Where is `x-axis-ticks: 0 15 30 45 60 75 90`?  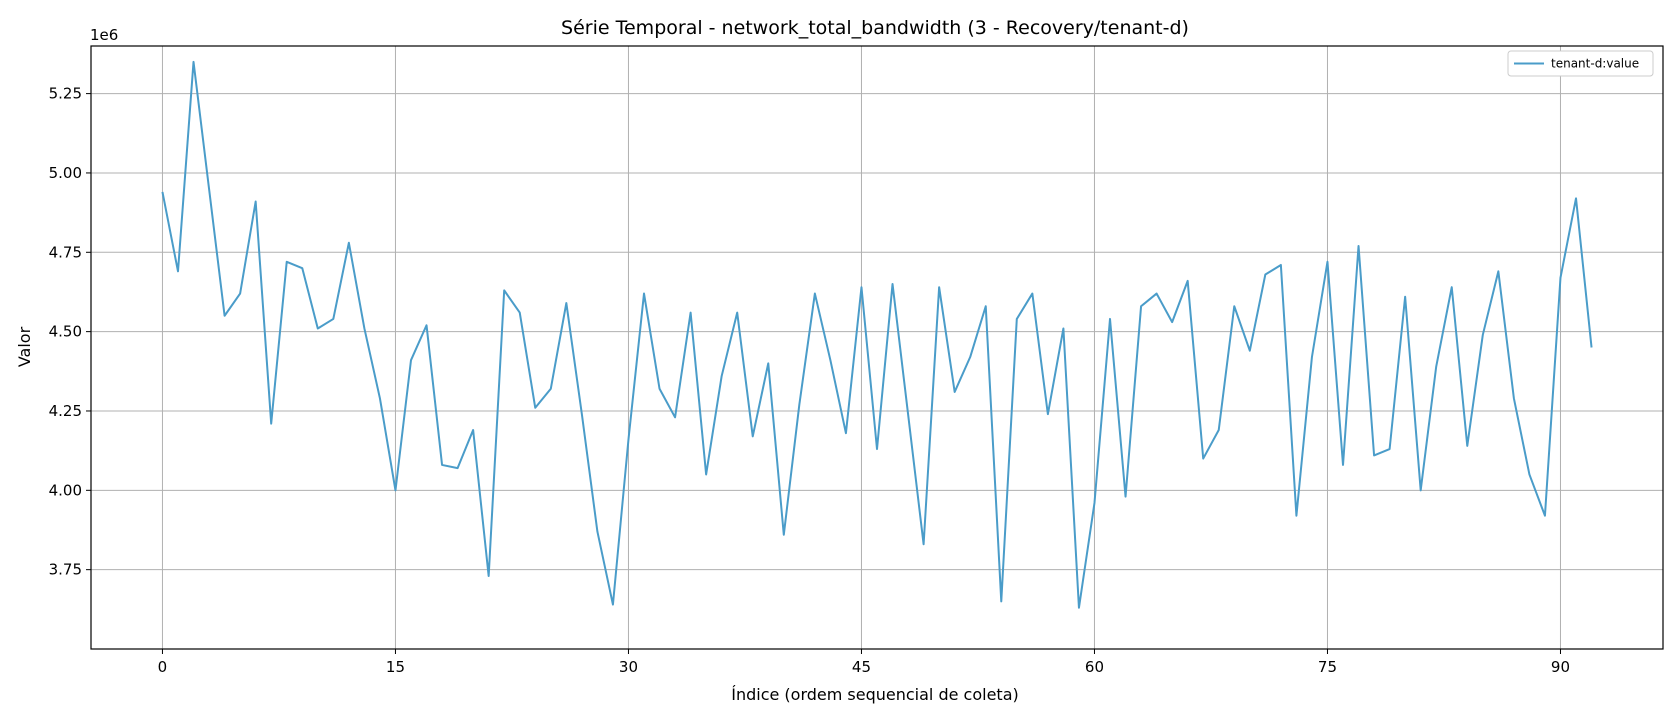
x-axis-ticks: 0 15 30 45 60 75 90 is located at coordinates (864, 662).